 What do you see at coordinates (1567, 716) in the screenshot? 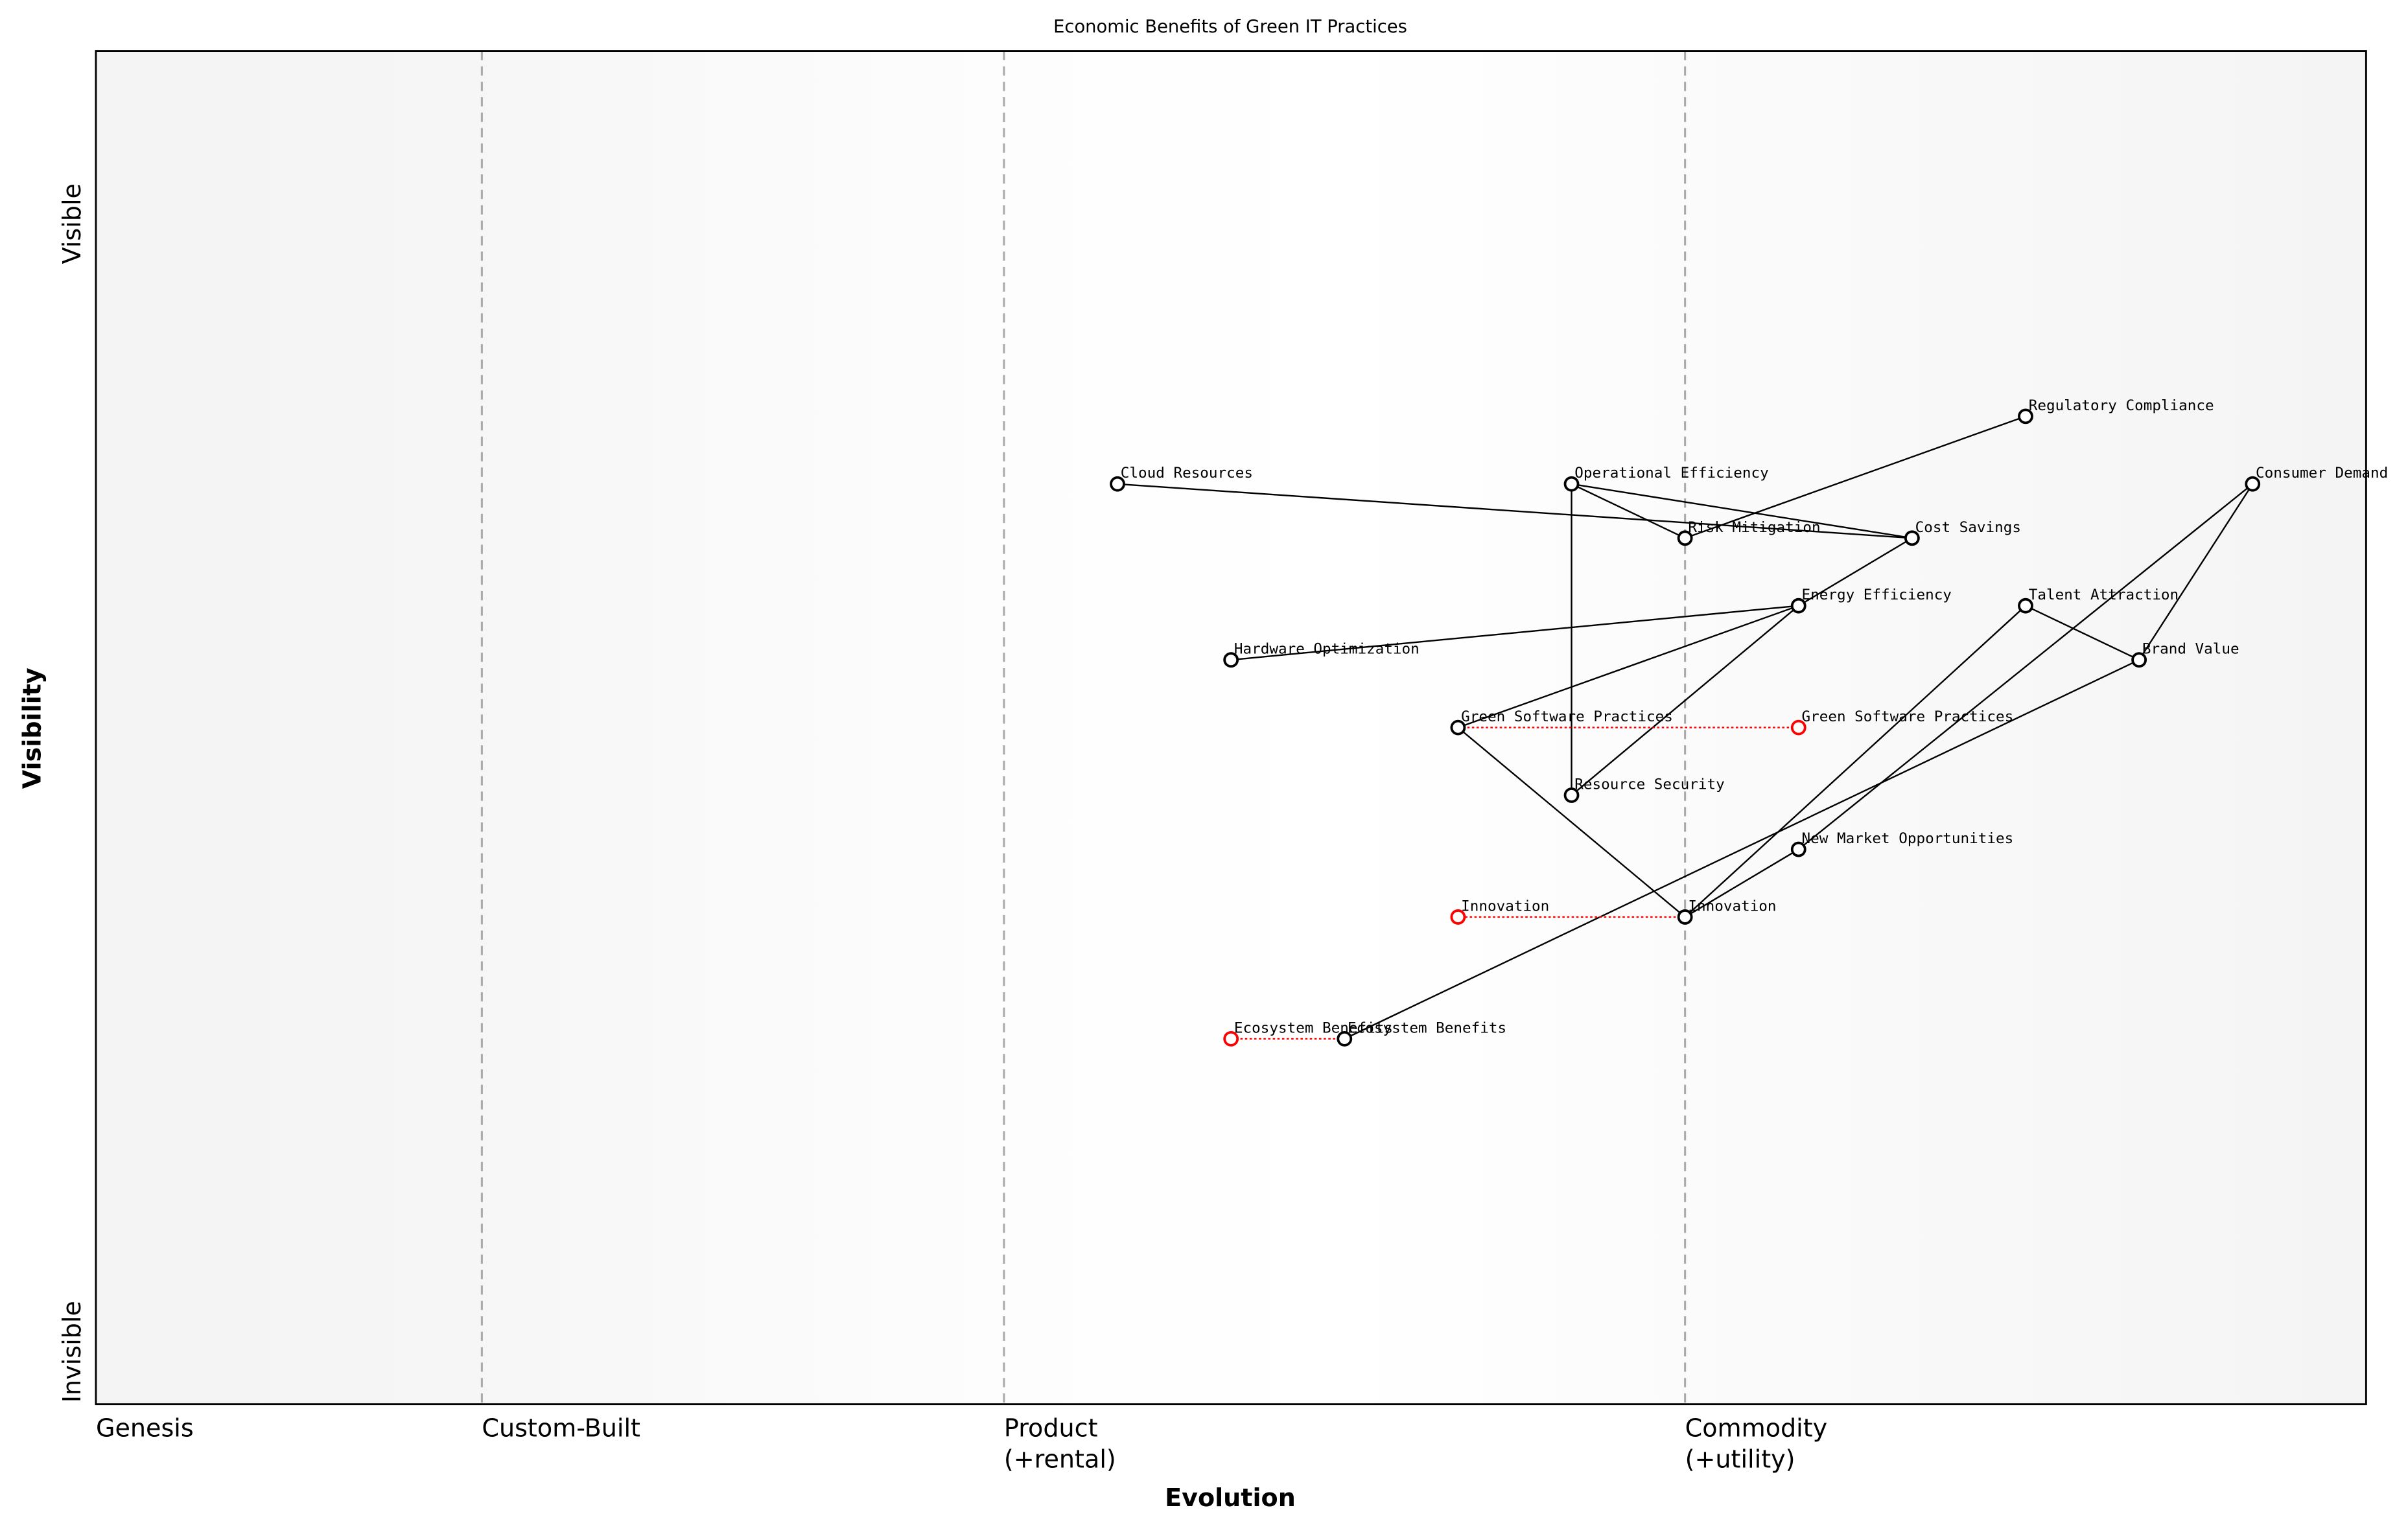
I see `component-label: Green Software Practices` at bounding box center [1567, 716].